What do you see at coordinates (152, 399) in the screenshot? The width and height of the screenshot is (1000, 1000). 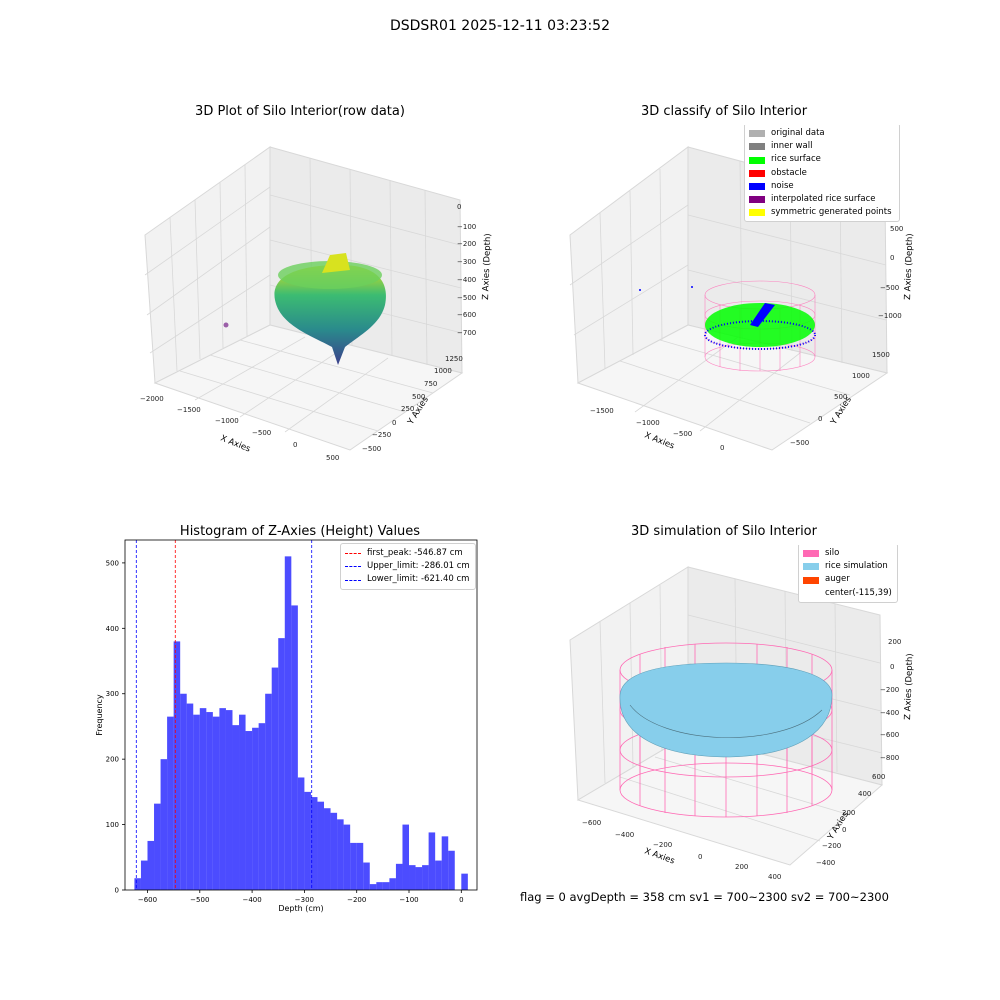 I see `raw-xtick: −2000` at bounding box center [152, 399].